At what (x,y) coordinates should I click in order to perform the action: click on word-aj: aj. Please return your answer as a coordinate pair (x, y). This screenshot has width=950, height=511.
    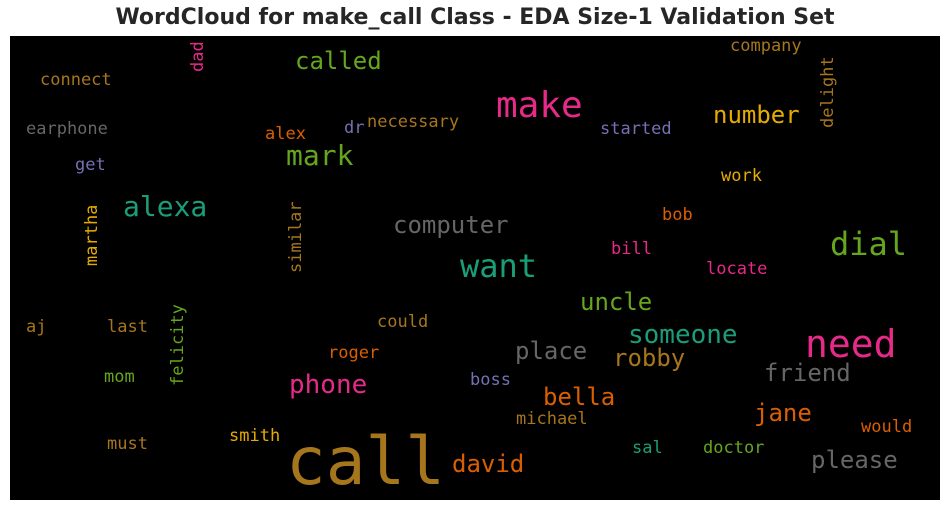
    Looking at the image, I should click on (36, 327).